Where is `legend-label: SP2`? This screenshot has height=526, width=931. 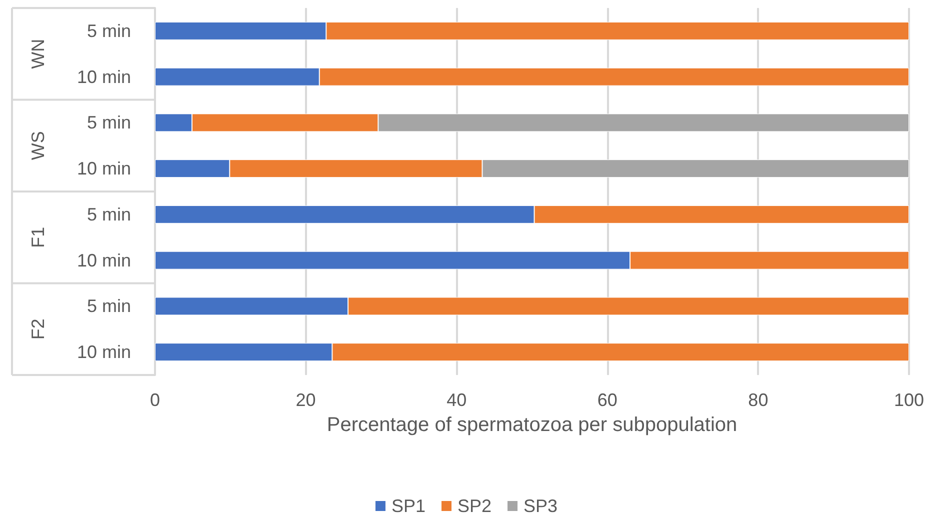 legend-label: SP2 is located at coordinates (474, 506).